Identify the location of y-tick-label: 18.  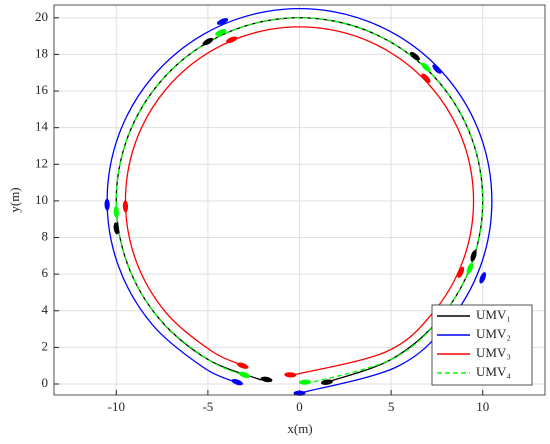
(41, 52).